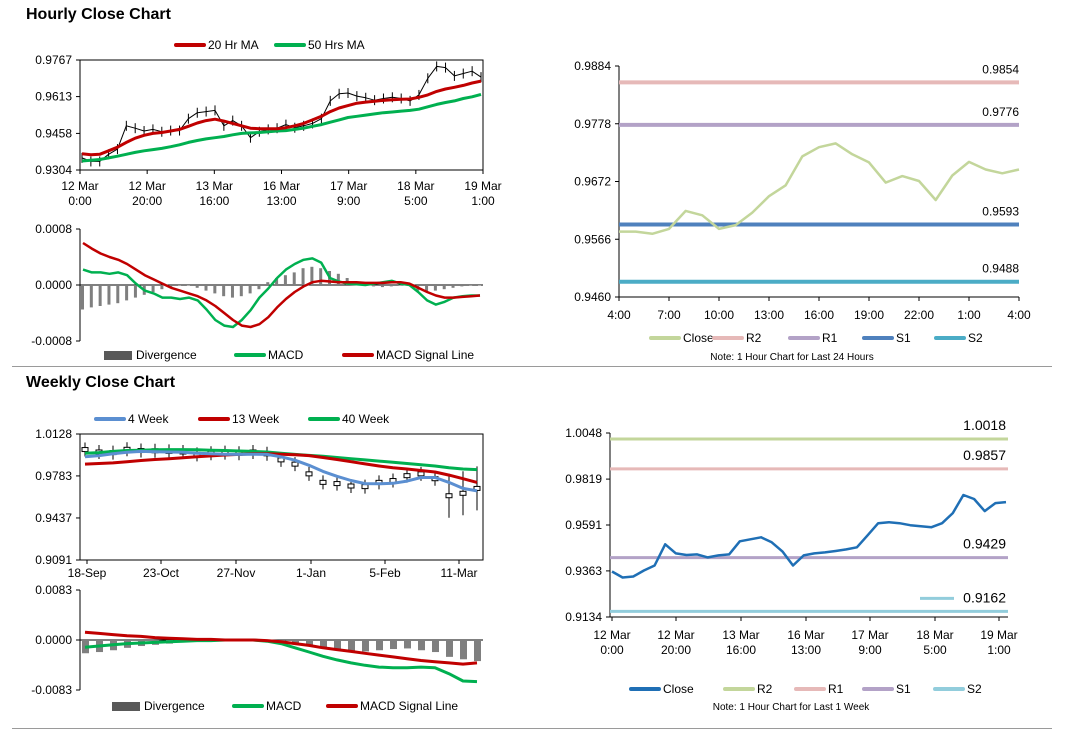  Describe the element at coordinates (349, 201) in the screenshot. I see `x-tick-label: 9:00` at that location.